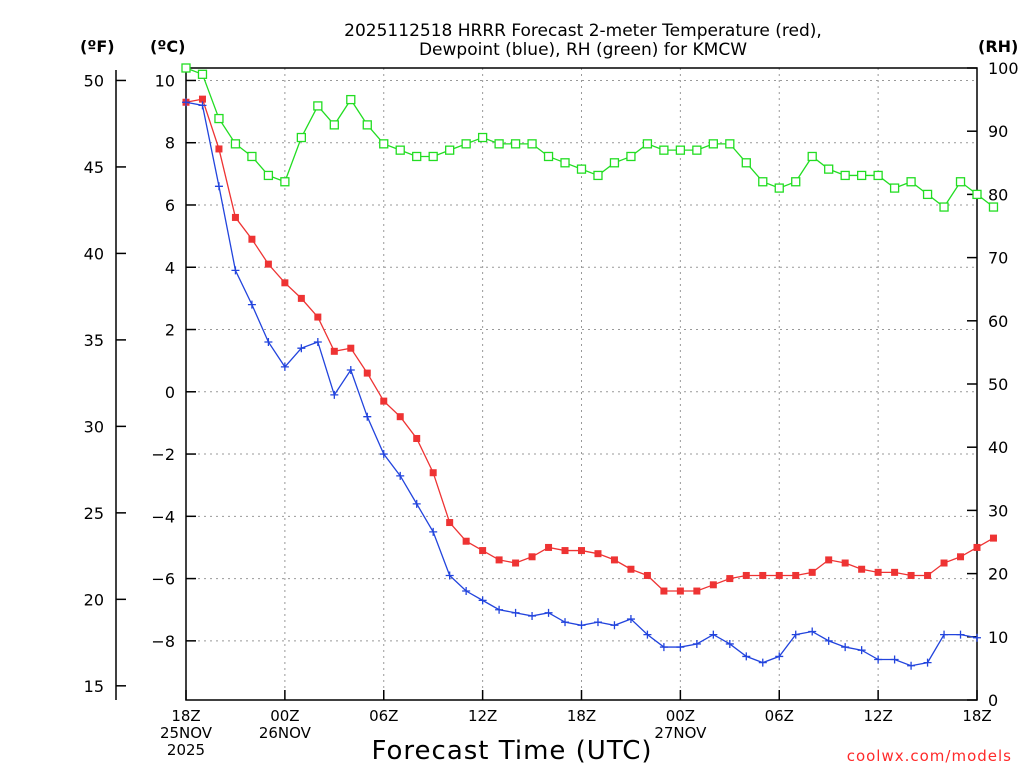 This screenshot has height=772, width=1024. Describe the element at coordinates (998, 194) in the screenshot. I see `rh-tick-label: 80` at that location.